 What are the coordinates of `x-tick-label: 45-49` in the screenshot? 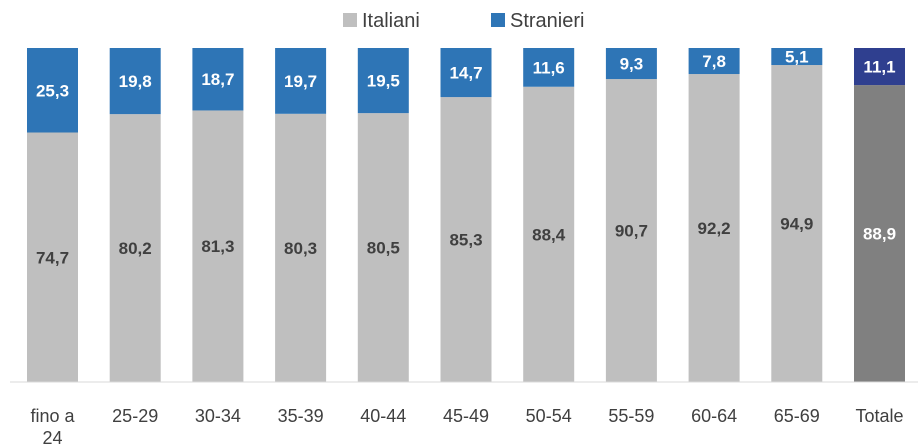 It's located at (466, 416).